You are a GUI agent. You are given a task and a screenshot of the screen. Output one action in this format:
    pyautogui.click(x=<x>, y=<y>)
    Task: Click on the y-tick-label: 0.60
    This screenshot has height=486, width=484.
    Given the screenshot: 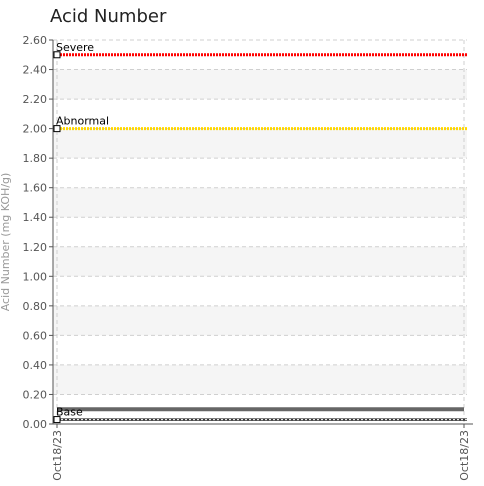 What is the action you would take?
    pyautogui.click(x=35, y=335)
    